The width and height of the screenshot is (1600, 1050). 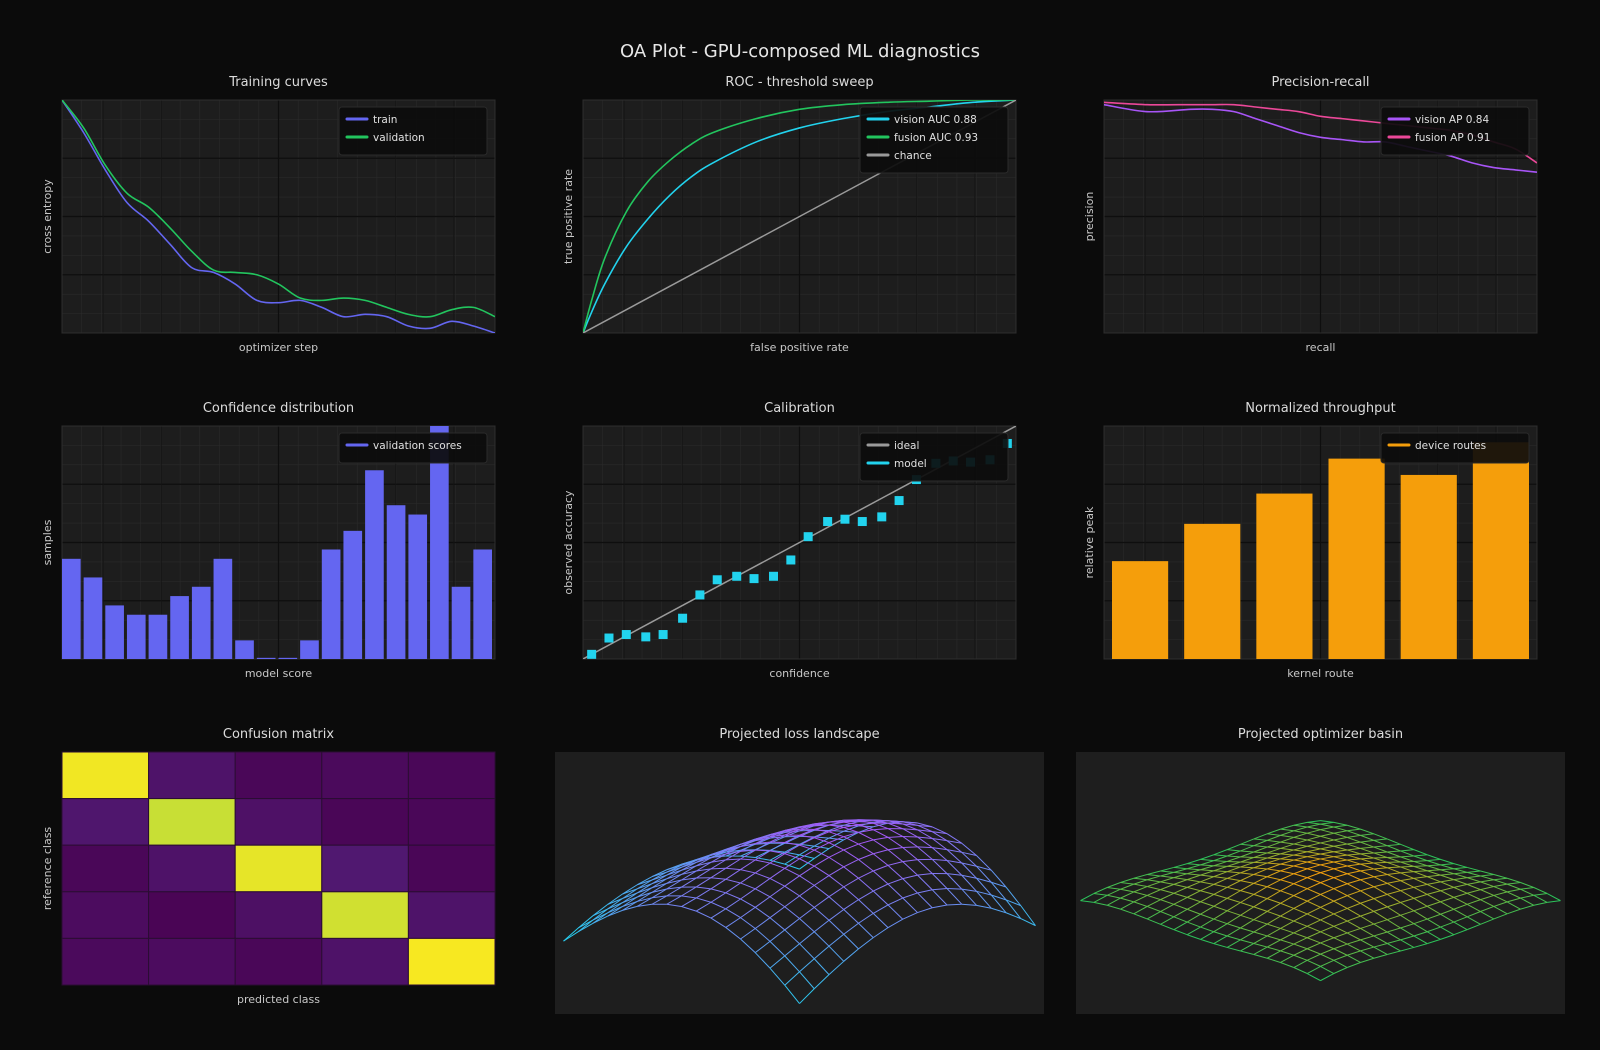 What do you see at coordinates (882, 517) in the screenshot?
I see `scatter-point` at bounding box center [882, 517].